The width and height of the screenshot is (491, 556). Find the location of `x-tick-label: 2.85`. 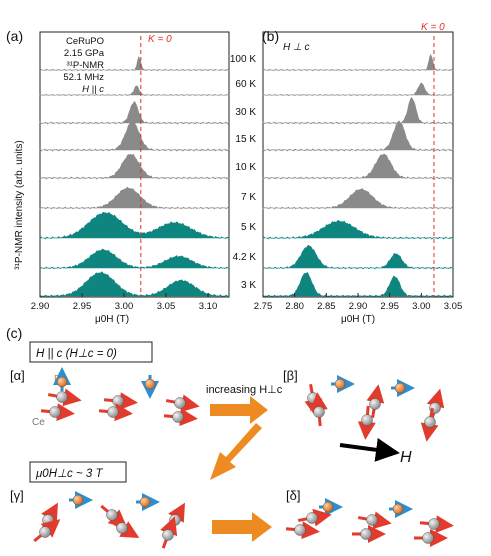

x-tick-label: 2.85 is located at coordinates (326, 306).